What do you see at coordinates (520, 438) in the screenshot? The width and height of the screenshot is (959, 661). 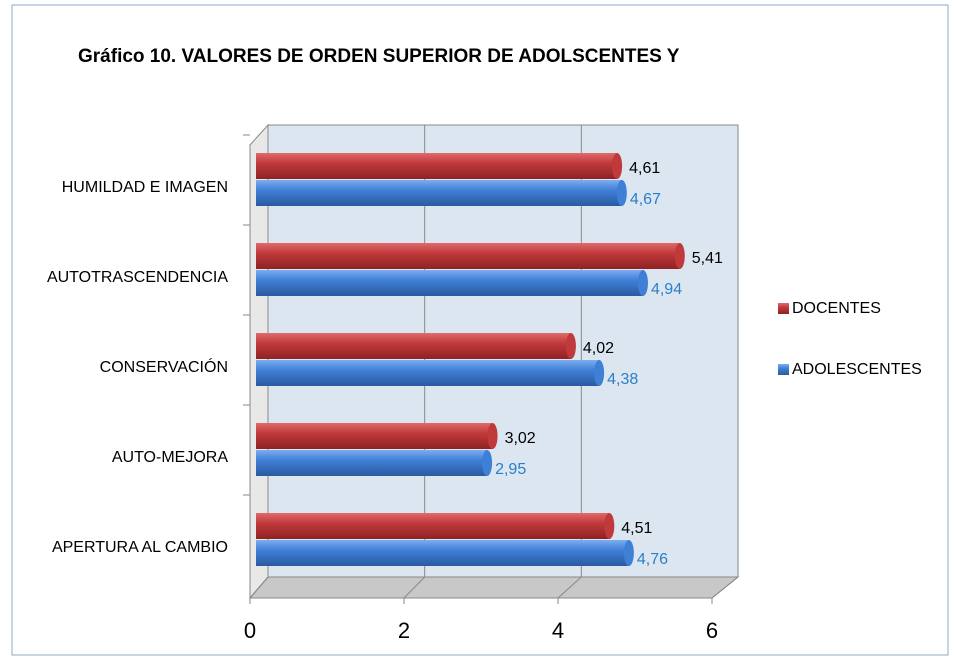 I see `value-label: 3,02` at bounding box center [520, 438].